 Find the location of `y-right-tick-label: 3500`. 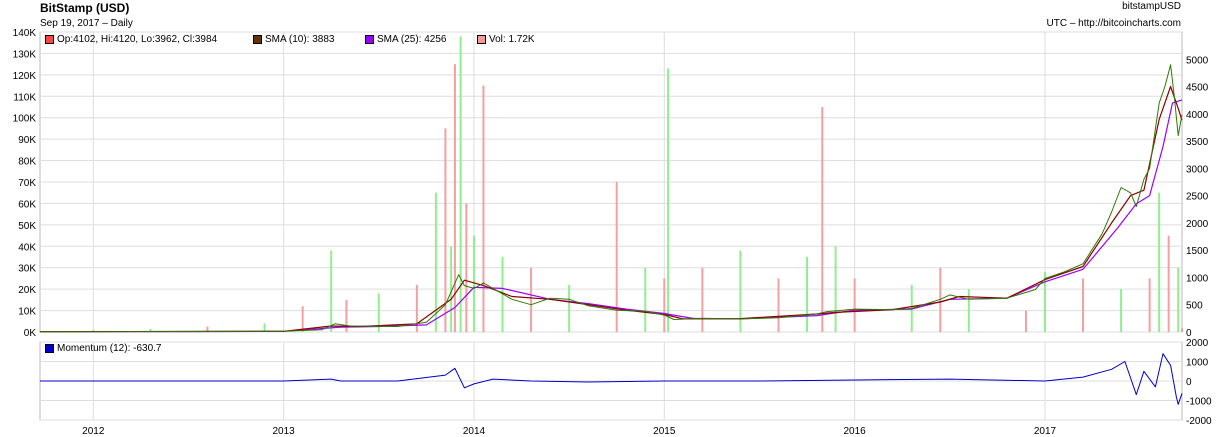

y-right-tick-label: 3500 is located at coordinates (1197, 142).